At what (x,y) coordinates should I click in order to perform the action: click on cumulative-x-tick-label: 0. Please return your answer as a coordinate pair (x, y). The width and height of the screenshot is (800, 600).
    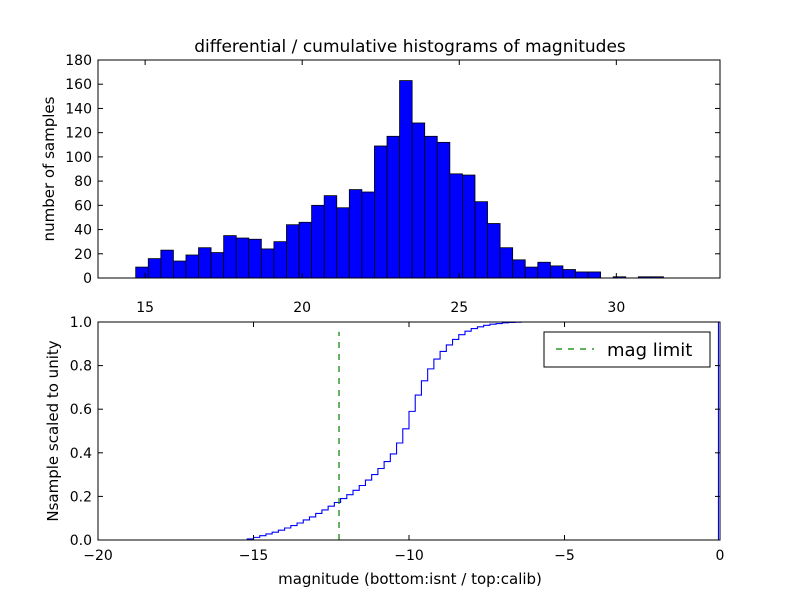
    Looking at the image, I should click on (720, 556).